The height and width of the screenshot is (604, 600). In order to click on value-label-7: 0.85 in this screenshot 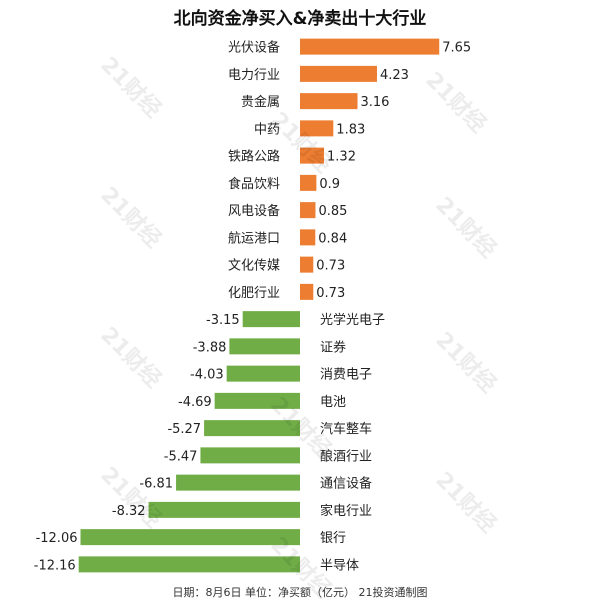, I will do `click(332, 211)`.